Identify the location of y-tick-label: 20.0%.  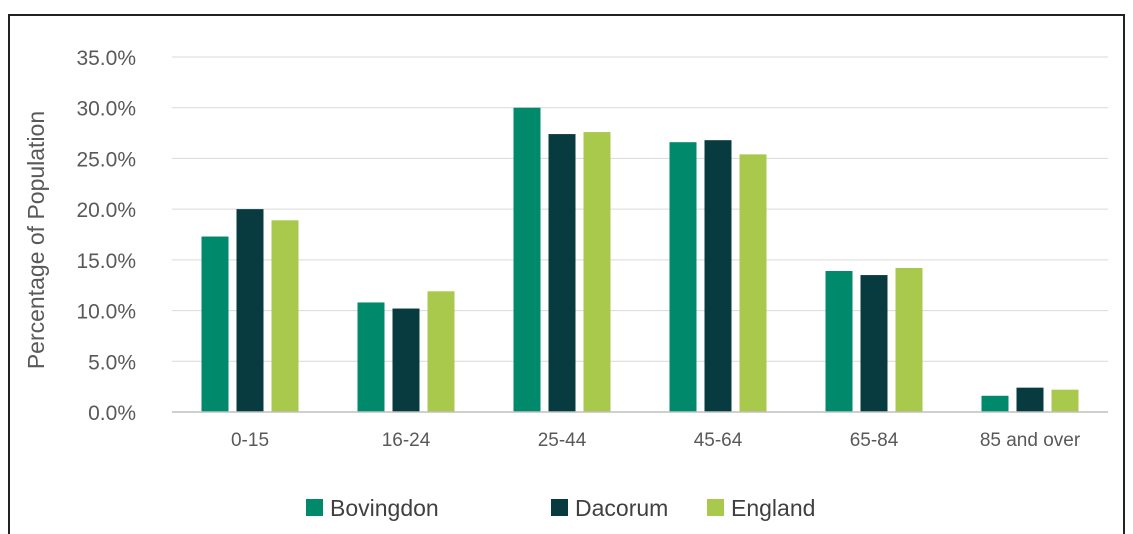
(106, 210).